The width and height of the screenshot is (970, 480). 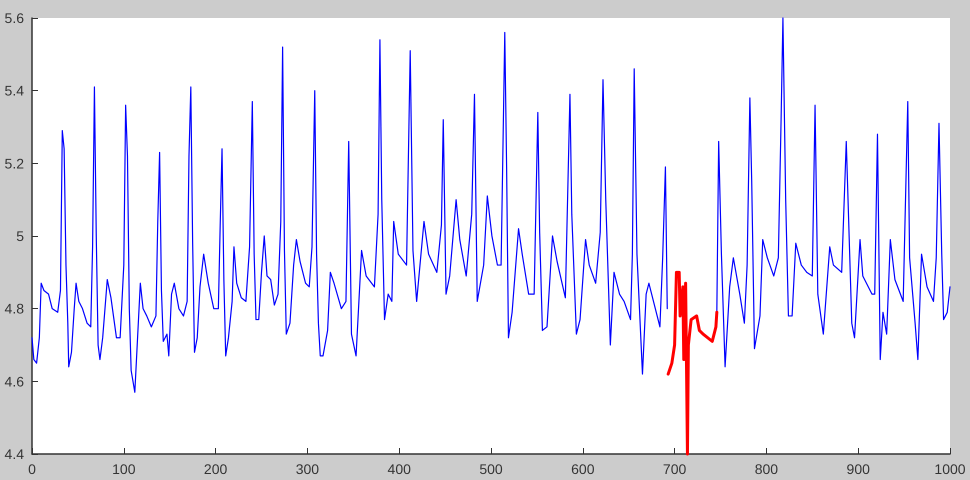 What do you see at coordinates (14, 163) in the screenshot?
I see `y-tick-label: 5.2` at bounding box center [14, 163].